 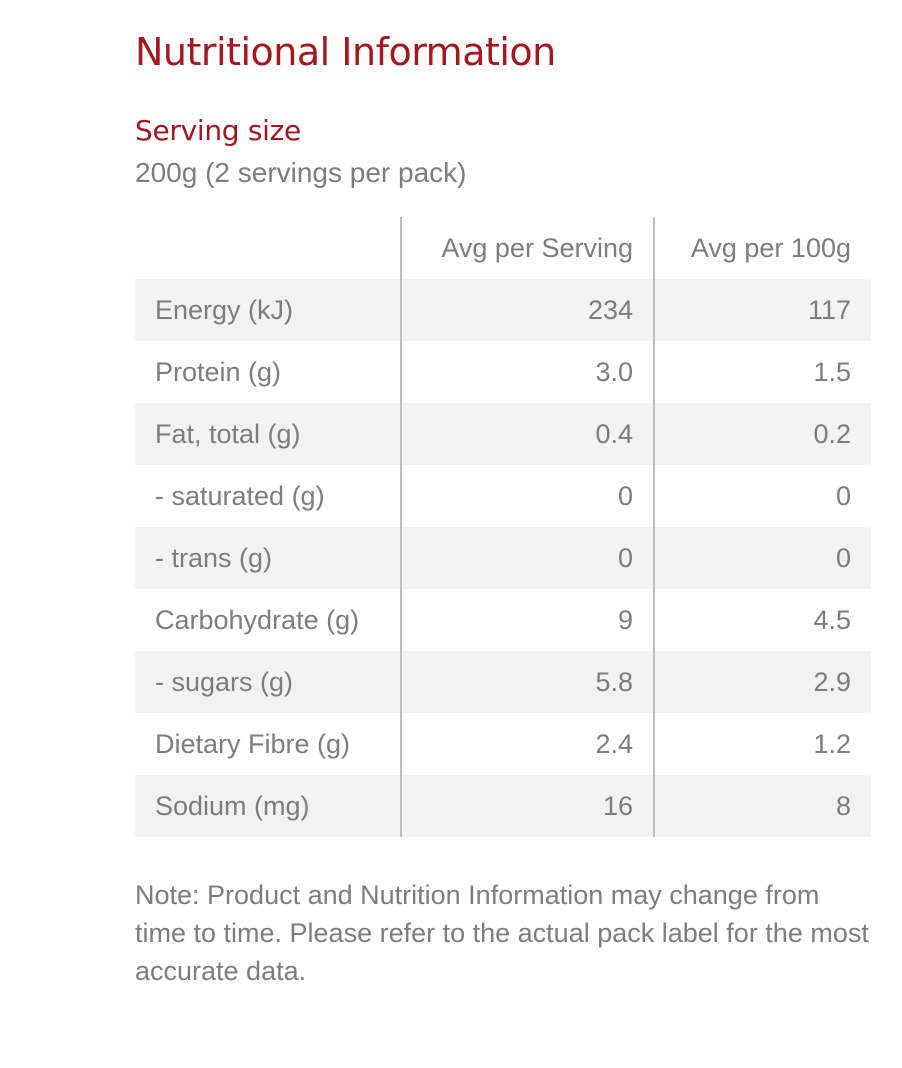 I want to click on per-serving-value: 3.0, so click(x=527, y=372).